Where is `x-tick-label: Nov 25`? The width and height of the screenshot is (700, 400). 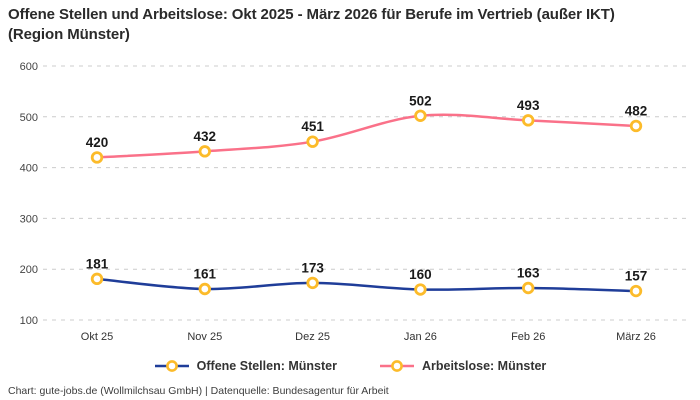
x-tick-label: Nov 25 is located at coordinates (204, 337).